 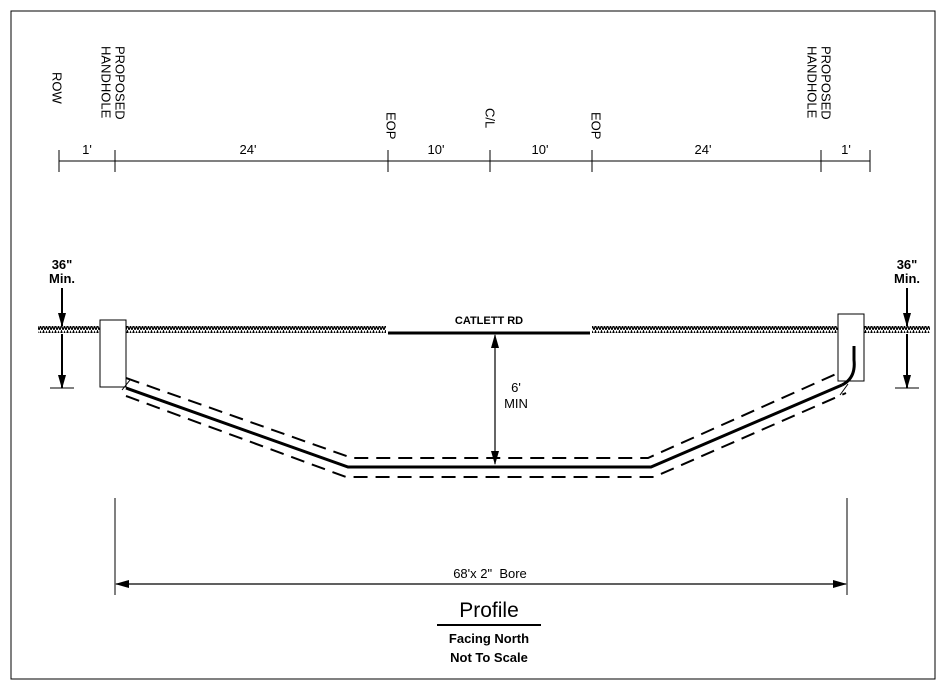 What do you see at coordinates (907, 338) in the screenshot?
I see `depth-right-arrow` at bounding box center [907, 338].